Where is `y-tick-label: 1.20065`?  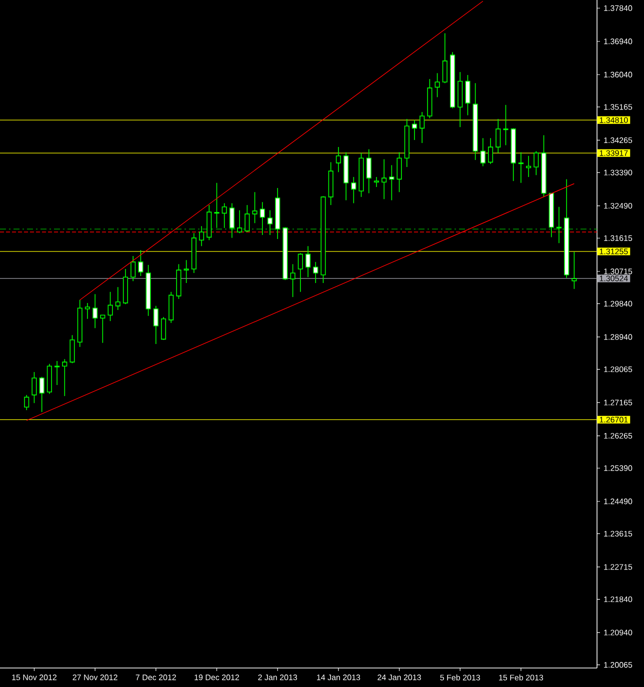
y-tick-label: 1.20065 is located at coordinates (618, 665).